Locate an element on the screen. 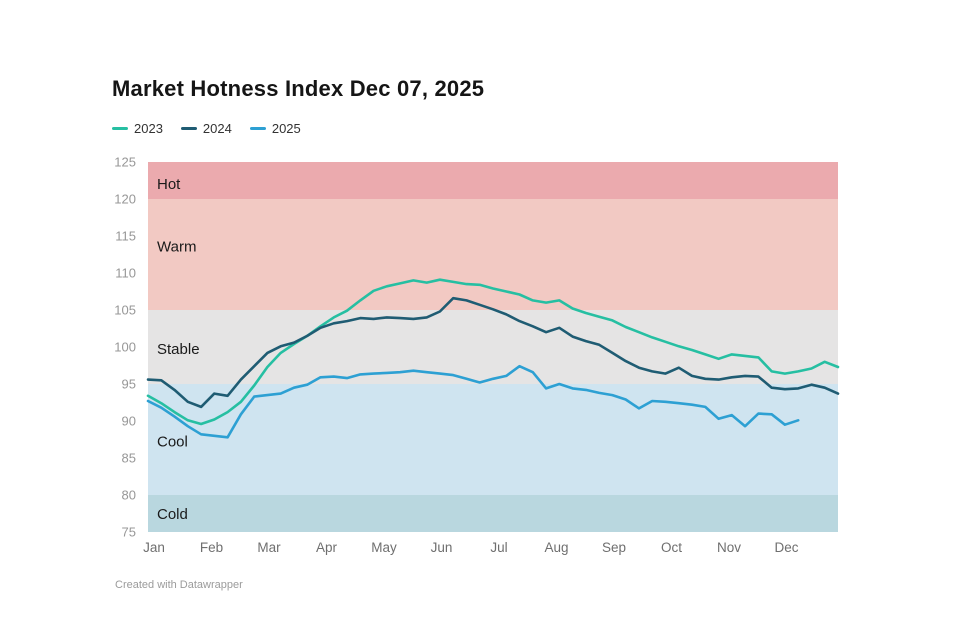  x-tick-label-dec: Dec is located at coordinates (786, 547).